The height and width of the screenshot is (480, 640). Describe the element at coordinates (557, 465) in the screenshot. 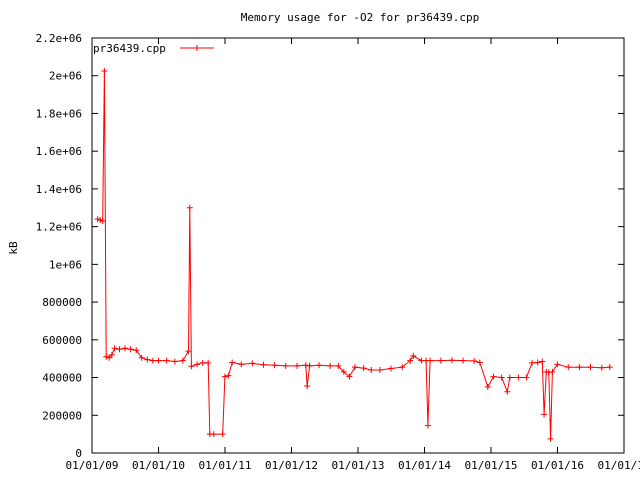

I see `x-tick-label: 01/01/16` at that location.